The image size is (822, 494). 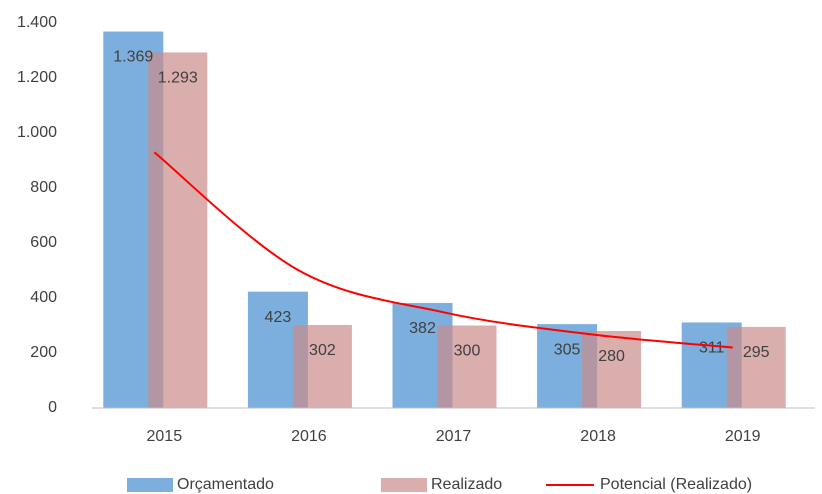 What do you see at coordinates (278, 317) in the screenshot?
I see `data-label: 423` at bounding box center [278, 317].